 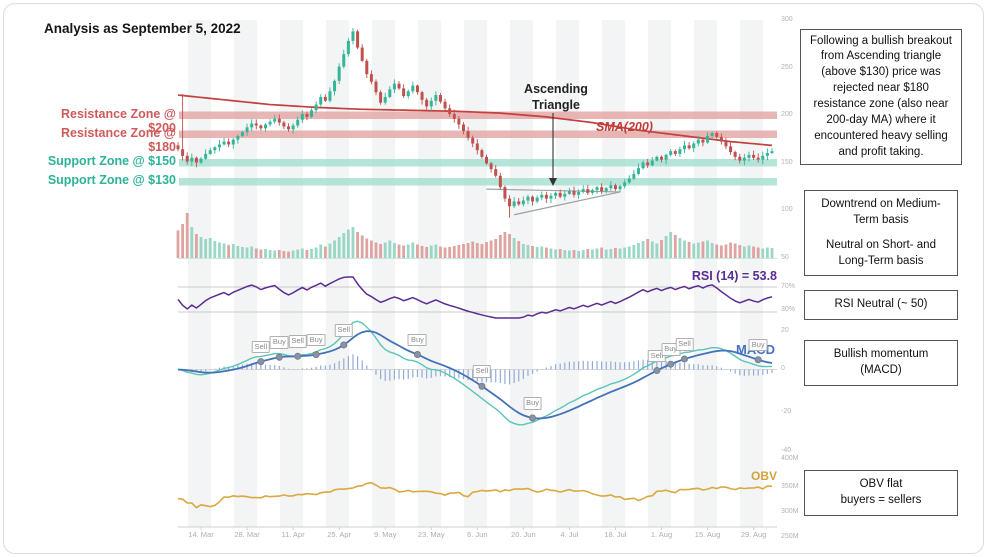 I want to click on macd-signal-line, so click(x=475, y=375).